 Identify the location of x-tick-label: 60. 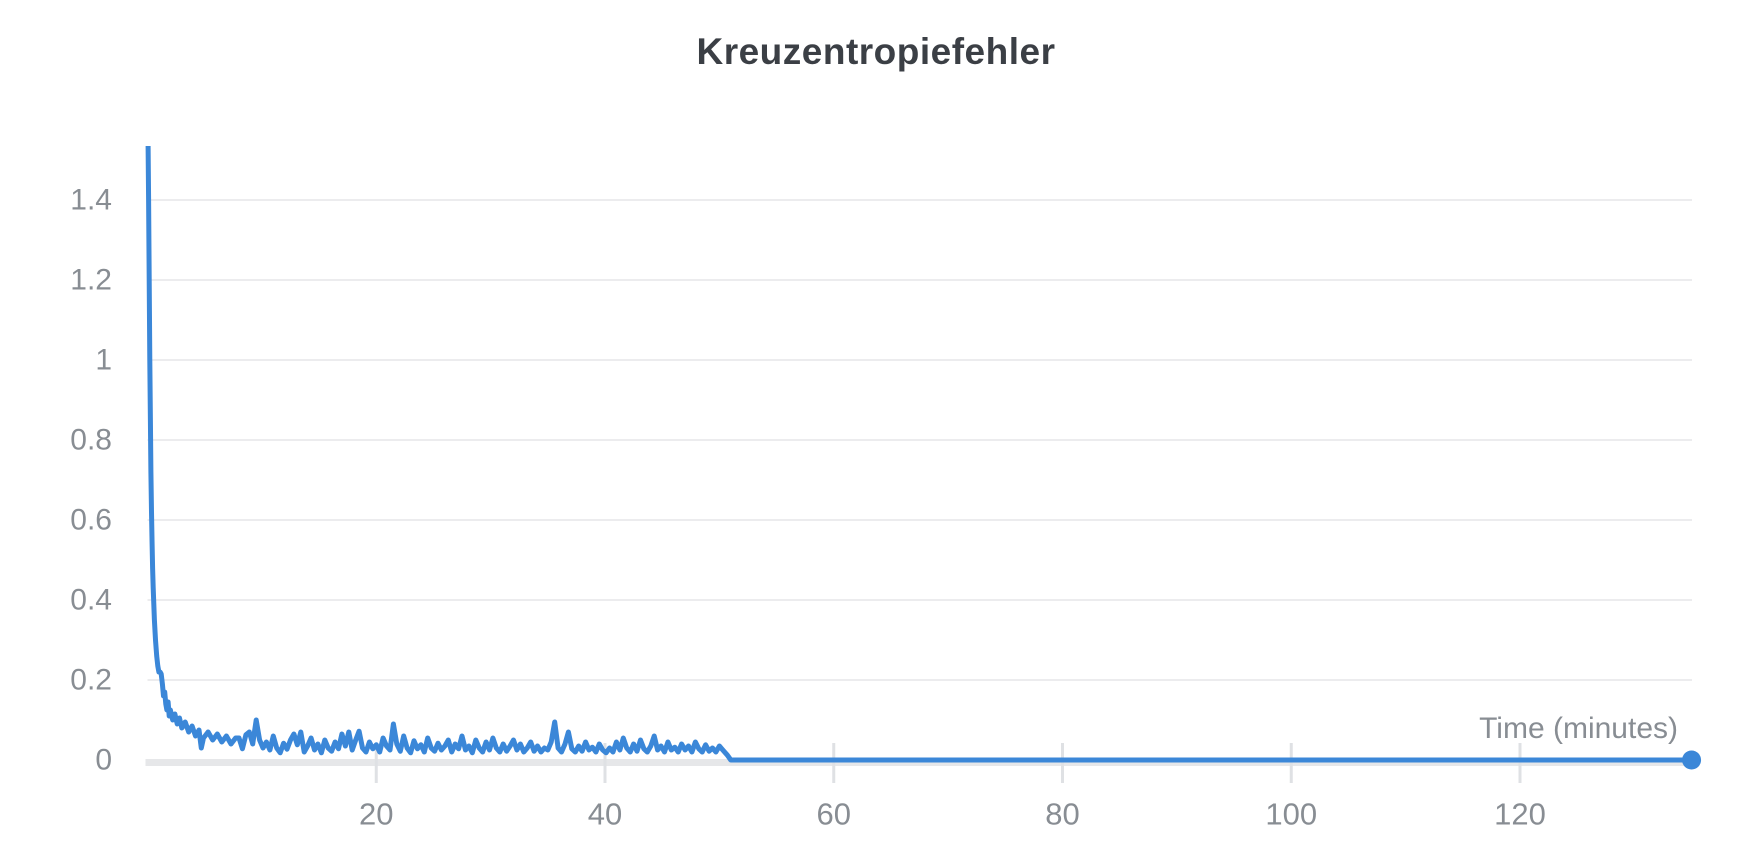
(834, 814).